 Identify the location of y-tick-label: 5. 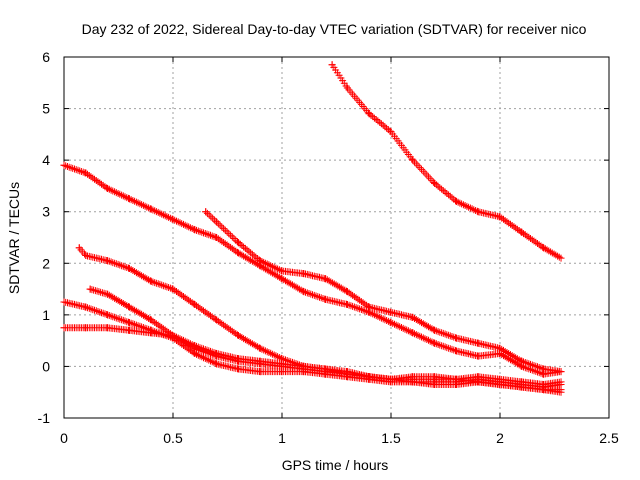
(46, 109).